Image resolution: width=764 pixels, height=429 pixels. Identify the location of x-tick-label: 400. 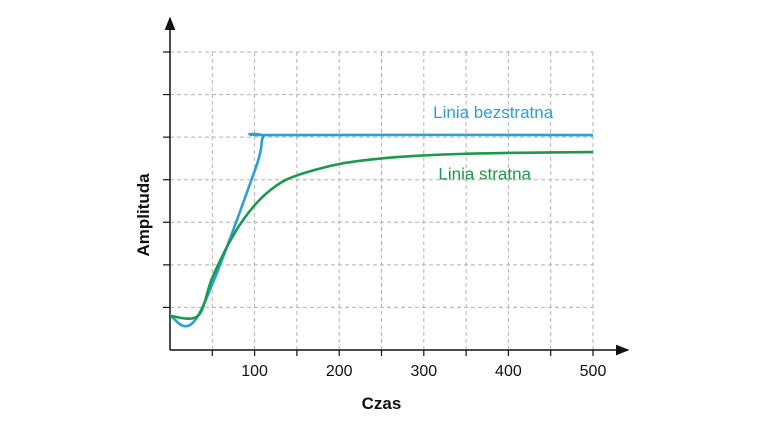
(508, 371).